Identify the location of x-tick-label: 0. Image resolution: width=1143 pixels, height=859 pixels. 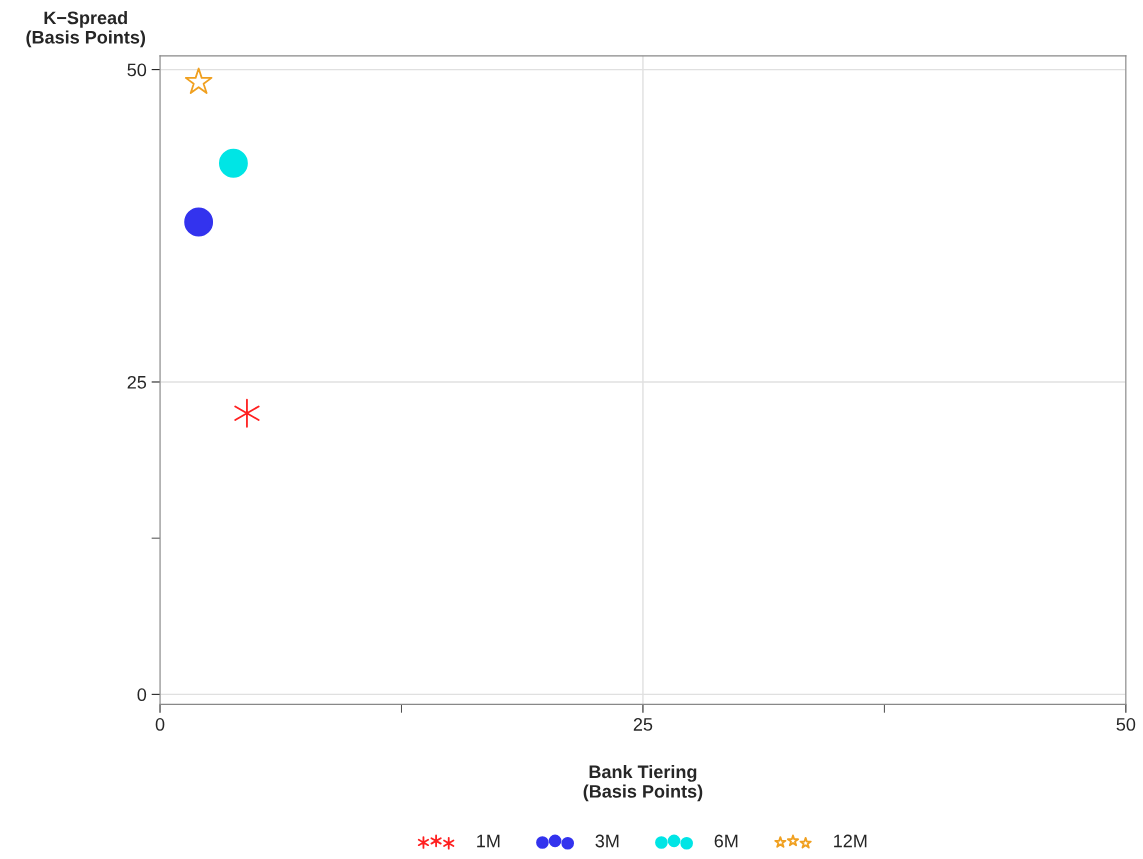
(160, 724).